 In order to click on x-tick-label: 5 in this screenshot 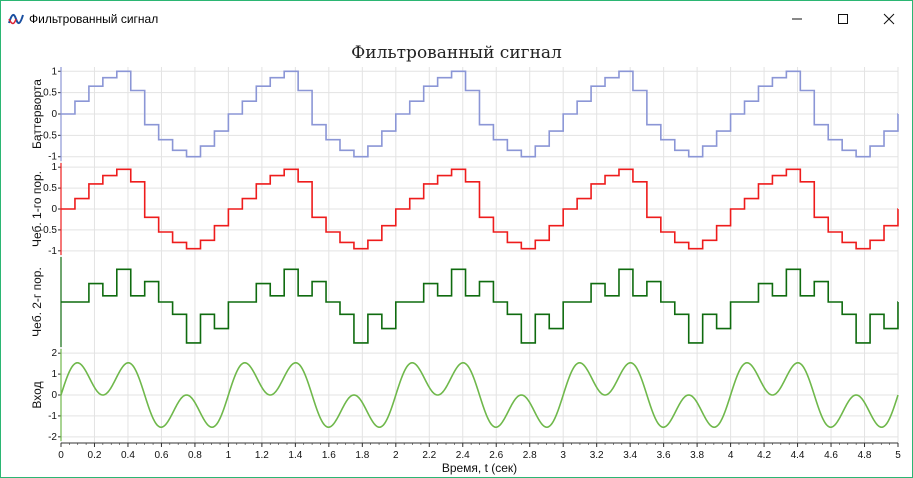, I will do `click(898, 455)`.